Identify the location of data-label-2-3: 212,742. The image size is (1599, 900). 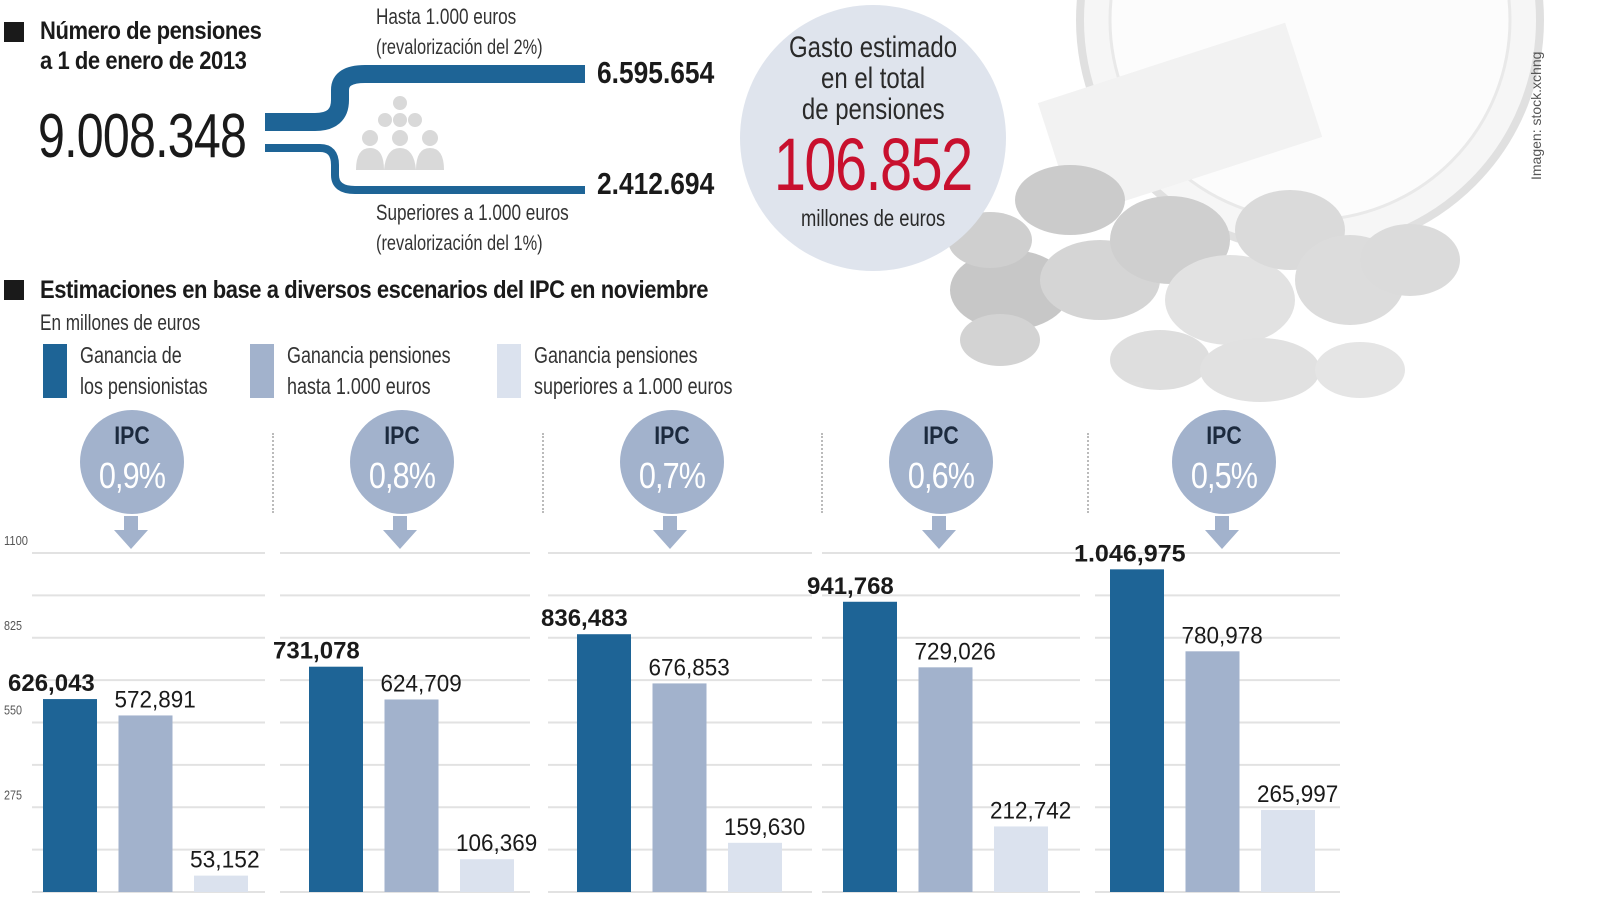
(1030, 810).